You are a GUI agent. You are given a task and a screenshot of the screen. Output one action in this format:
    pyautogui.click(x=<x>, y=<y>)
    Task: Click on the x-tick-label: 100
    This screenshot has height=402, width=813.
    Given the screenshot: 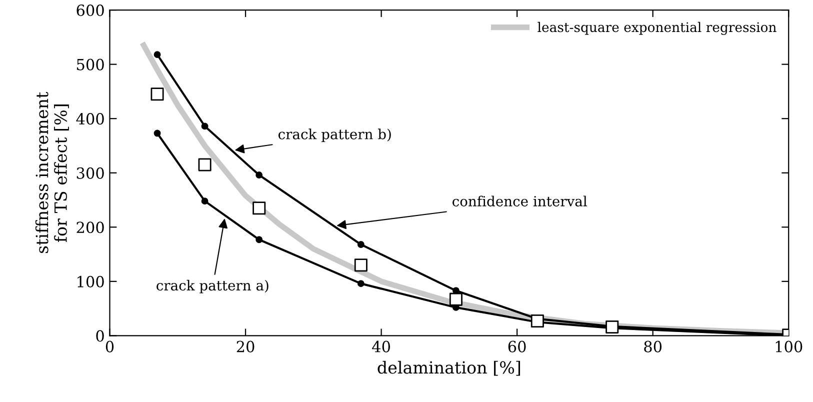 What is the action you would take?
    pyautogui.click(x=789, y=346)
    